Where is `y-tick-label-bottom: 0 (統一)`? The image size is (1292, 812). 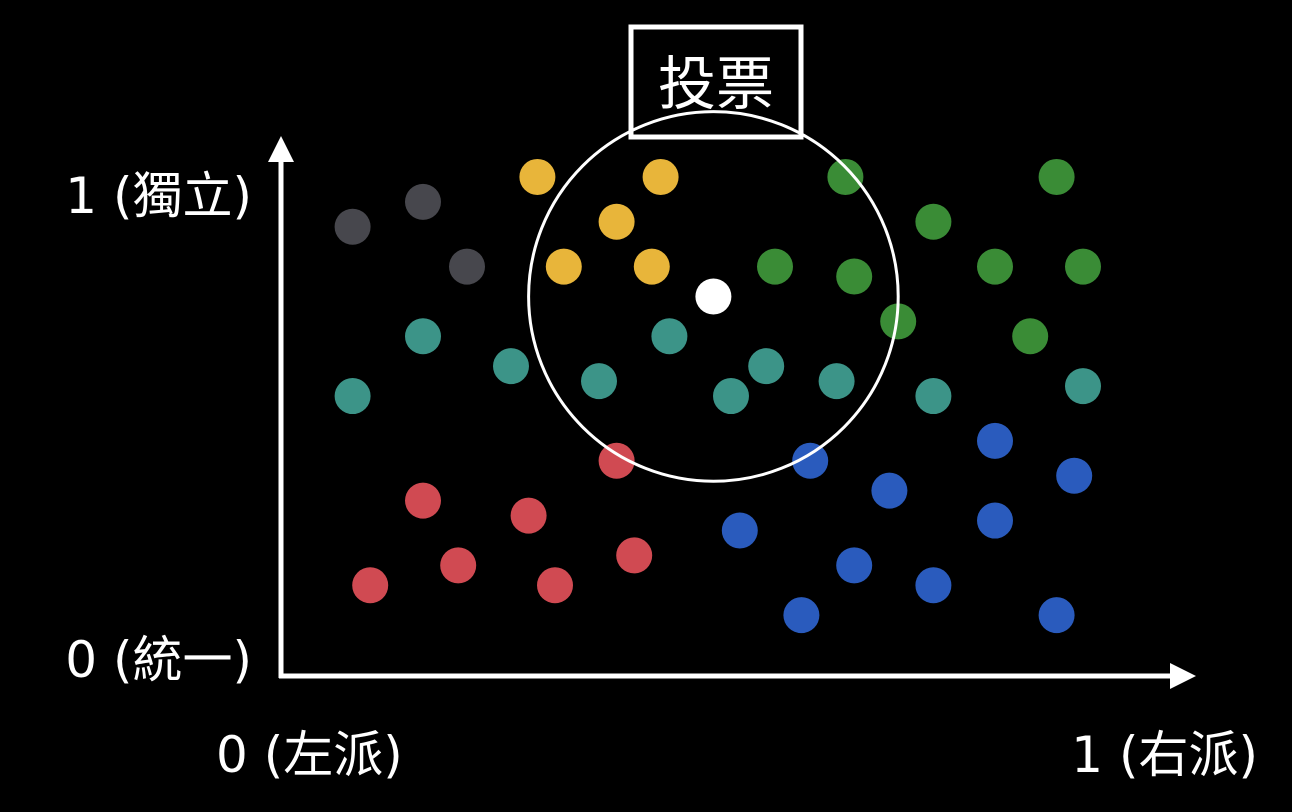
y-tick-label-bottom: 0 (統一) is located at coordinates (158, 660).